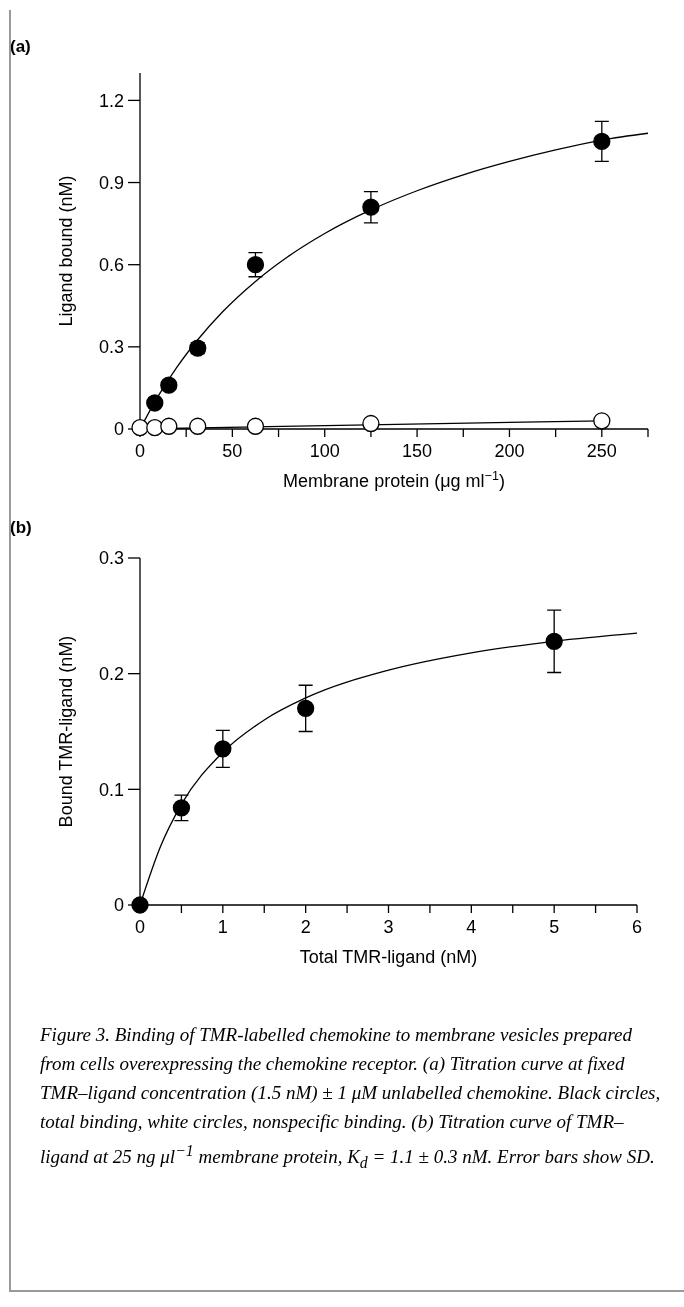 The height and width of the screenshot is (1307, 684). Describe the element at coordinates (111, 264) in the screenshot. I see `y-tick-label: 0.6` at that location.